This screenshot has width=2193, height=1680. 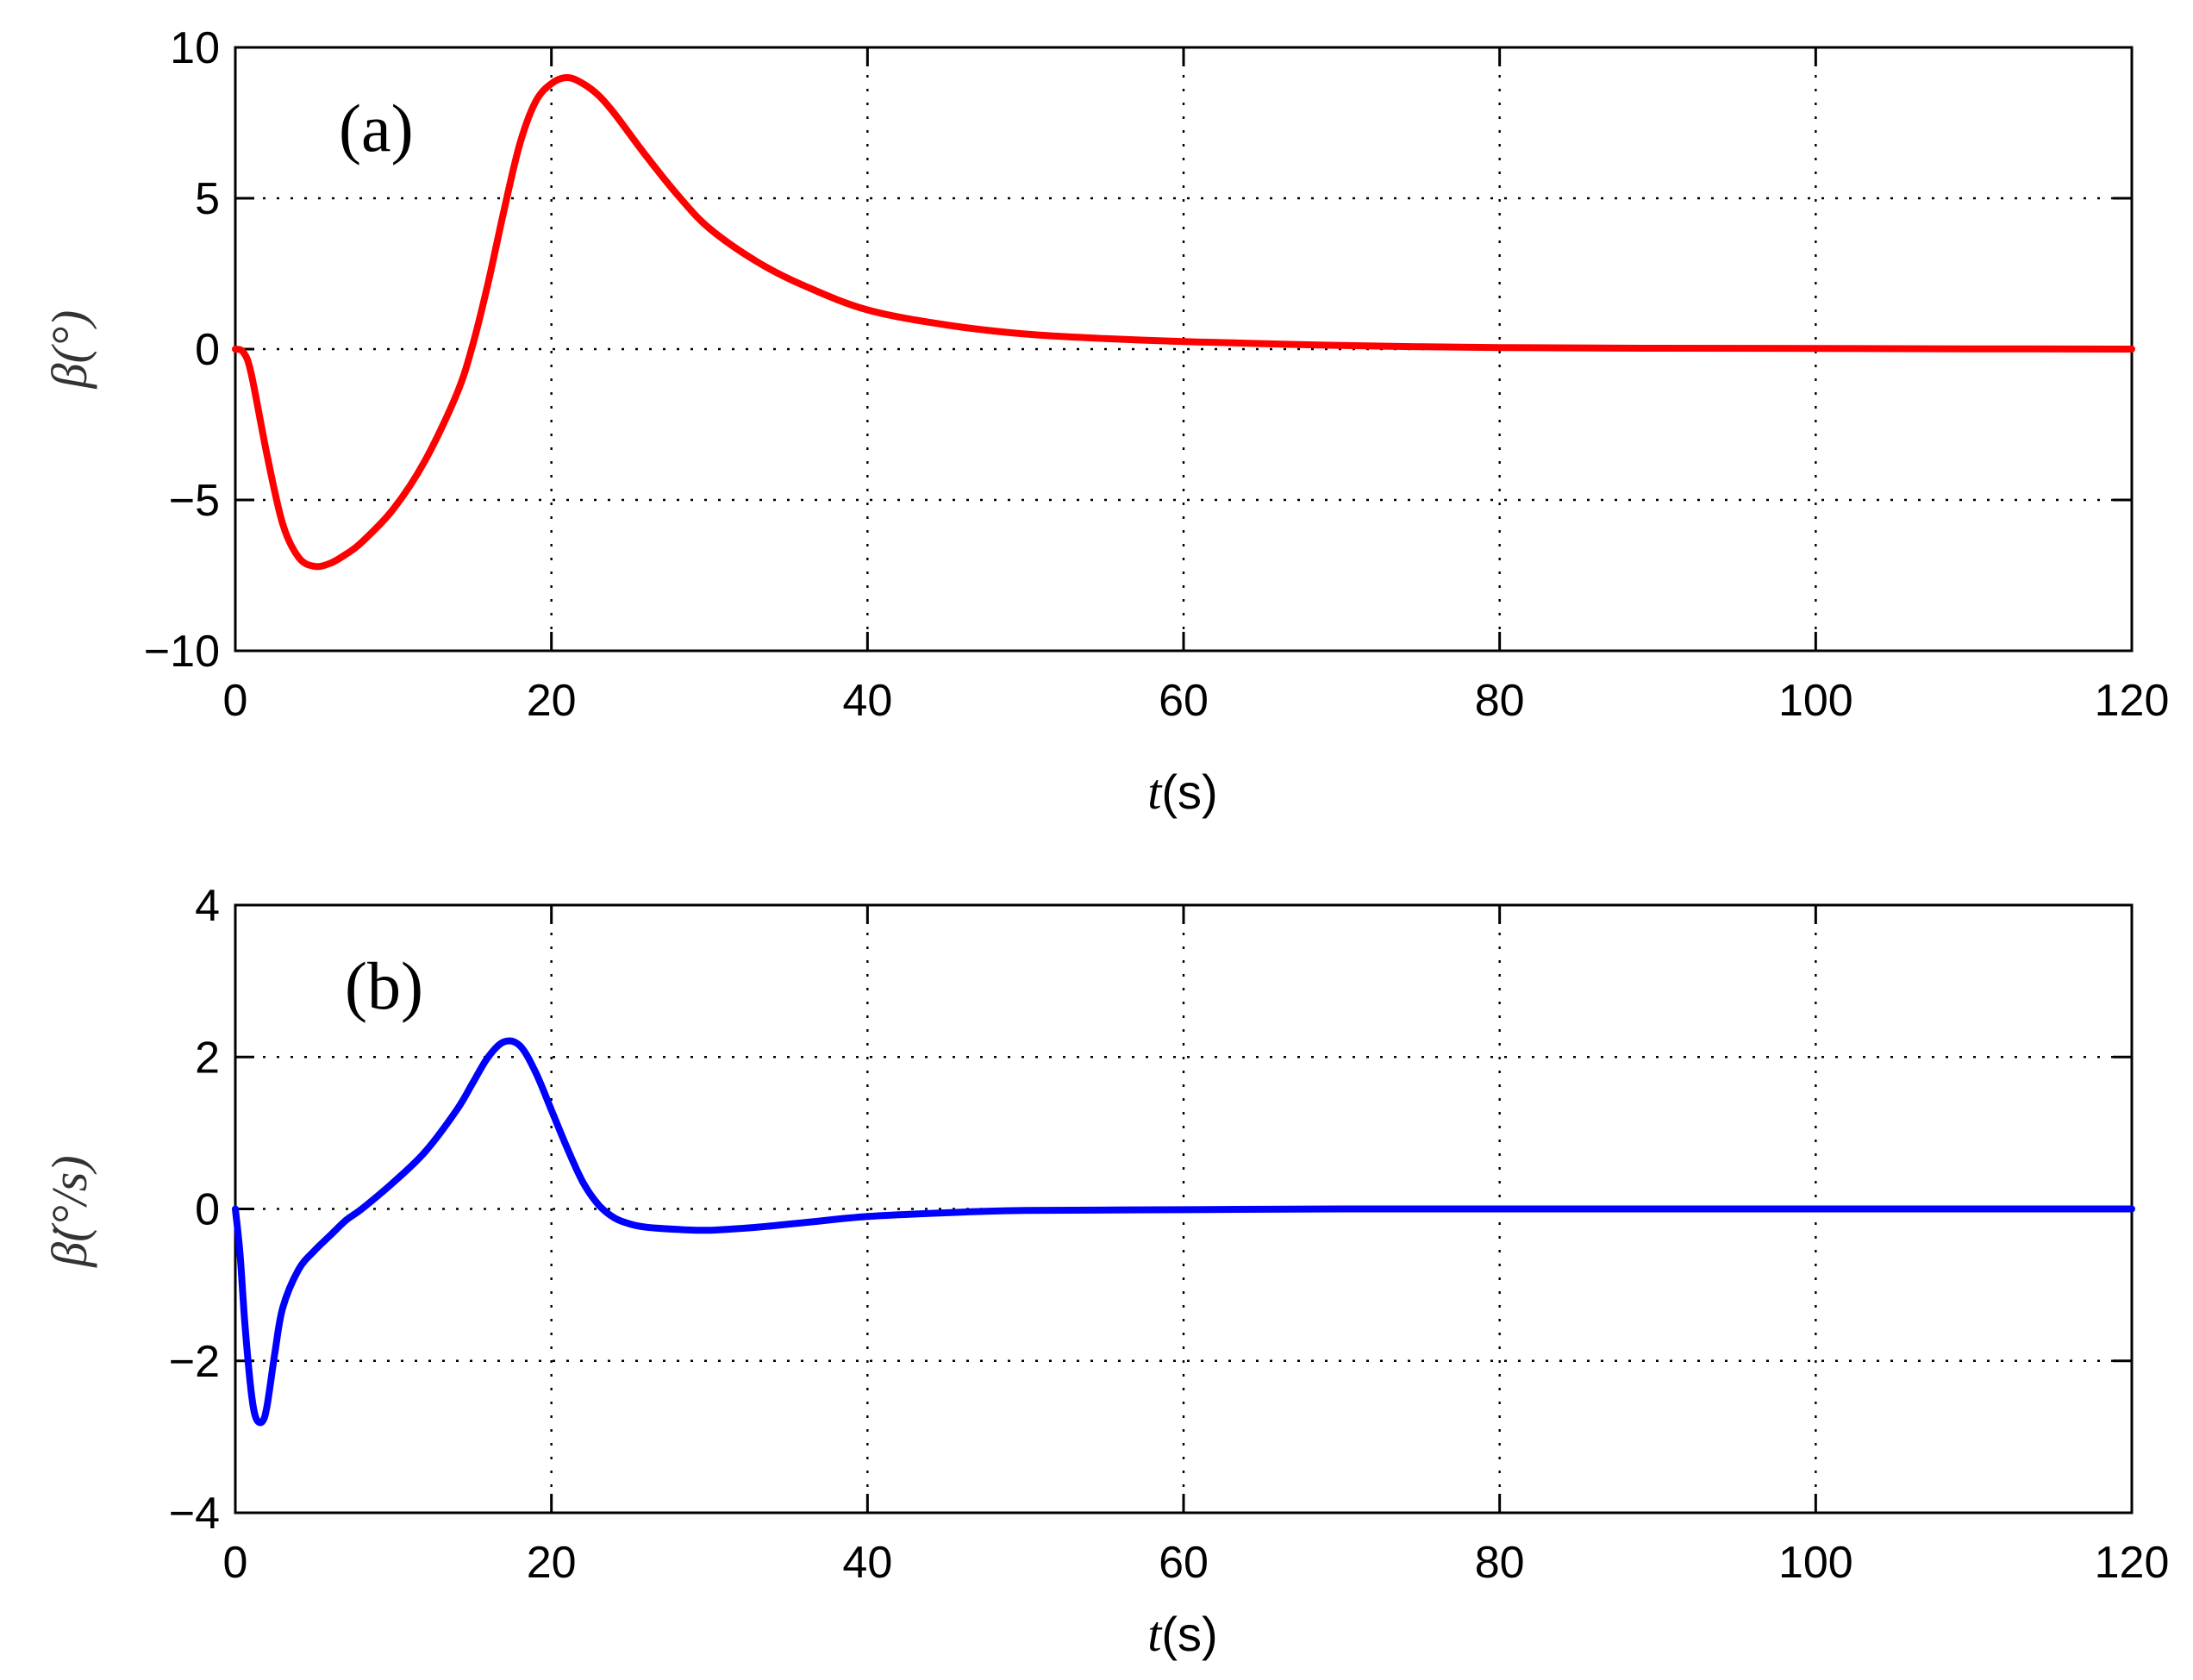 I want to click on y-tick-label-b: −4, so click(x=194, y=1514).